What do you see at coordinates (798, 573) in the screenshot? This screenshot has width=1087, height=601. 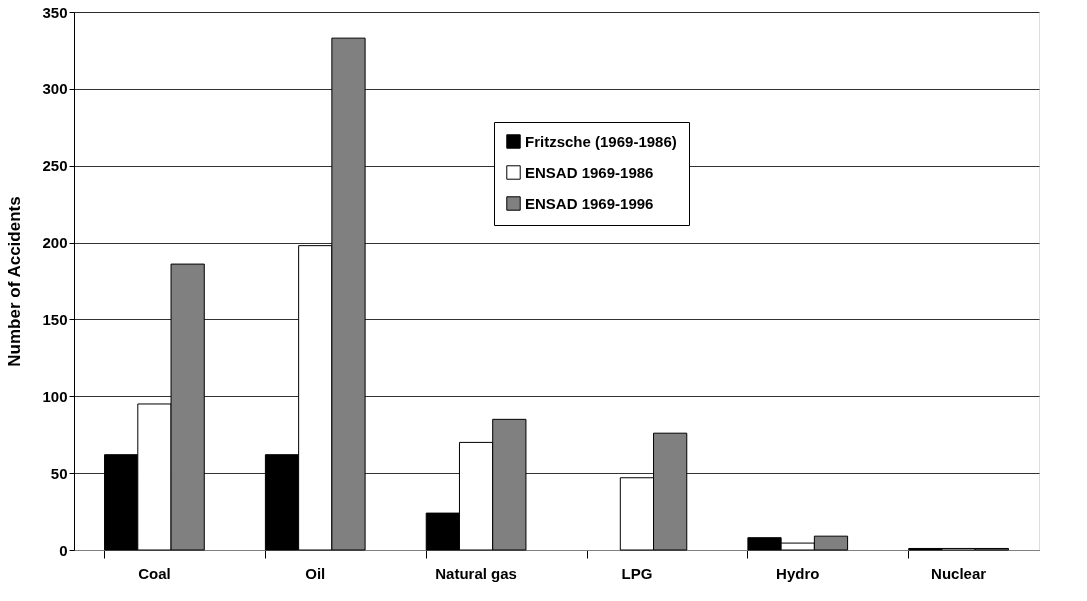 I see `x-tick-label: Hydro` at bounding box center [798, 573].